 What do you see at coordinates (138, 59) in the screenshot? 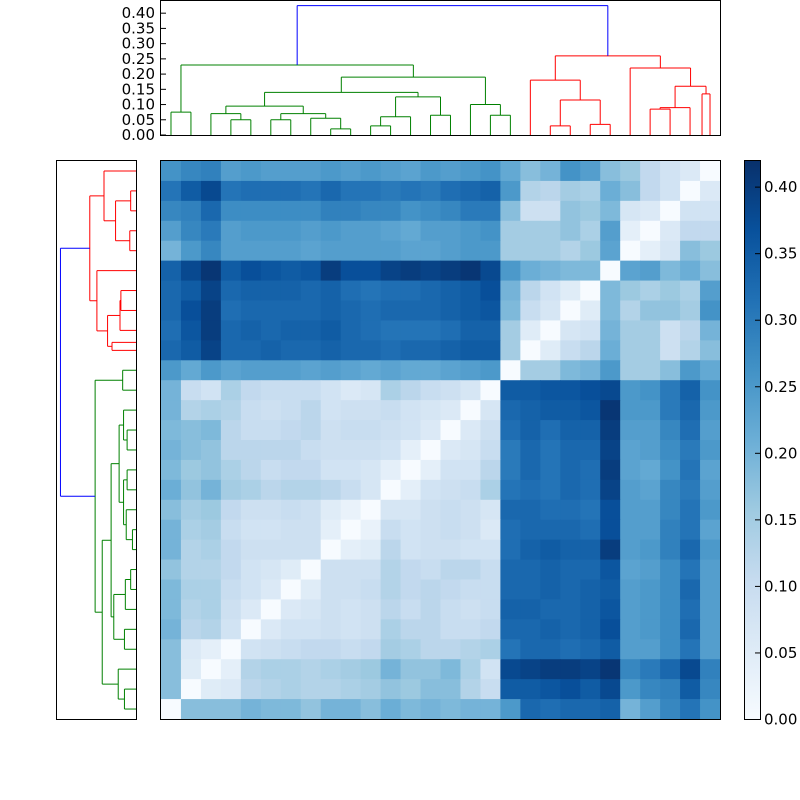
I see `top-axis-tick-label: 0.25` at bounding box center [138, 59].